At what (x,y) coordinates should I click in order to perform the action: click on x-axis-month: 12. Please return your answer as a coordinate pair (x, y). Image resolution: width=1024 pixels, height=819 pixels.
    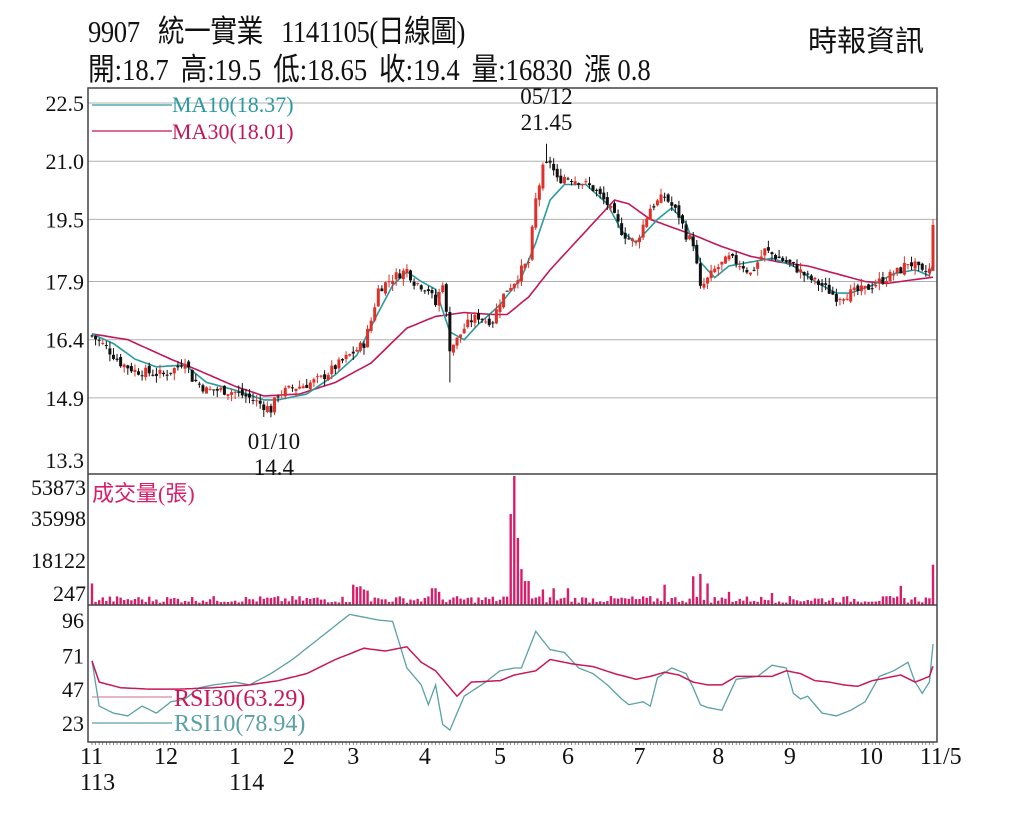
    Looking at the image, I should click on (166, 757).